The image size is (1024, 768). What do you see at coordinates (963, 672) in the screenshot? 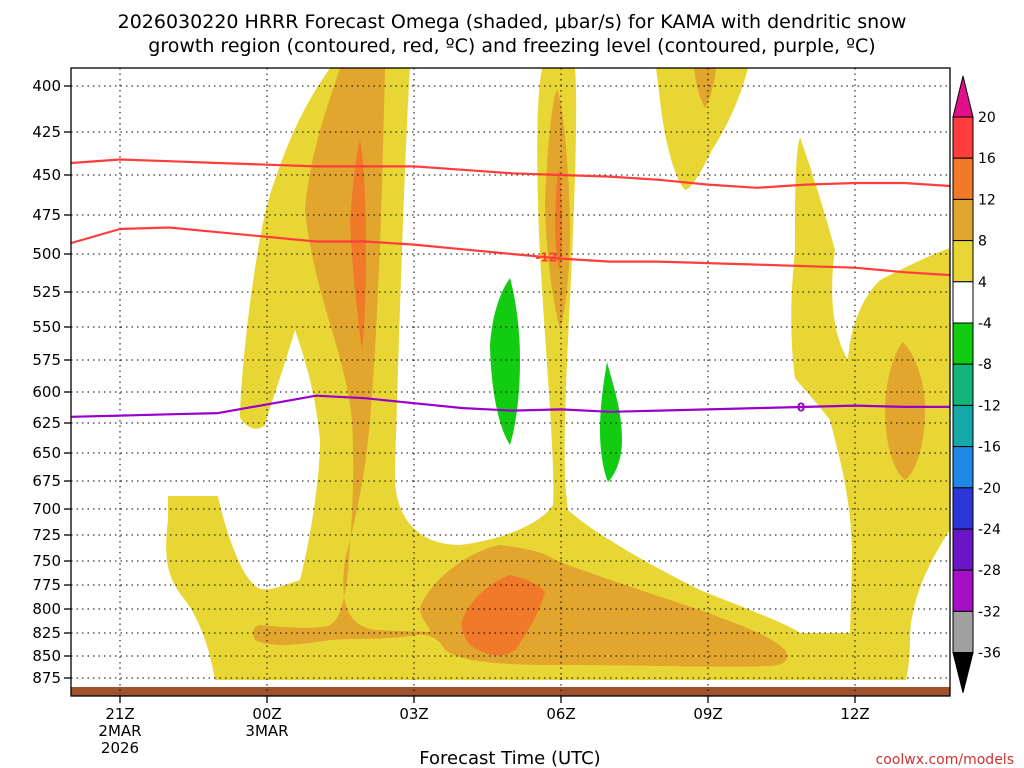
I see `colorbar-bottom-triangle` at bounding box center [963, 672].